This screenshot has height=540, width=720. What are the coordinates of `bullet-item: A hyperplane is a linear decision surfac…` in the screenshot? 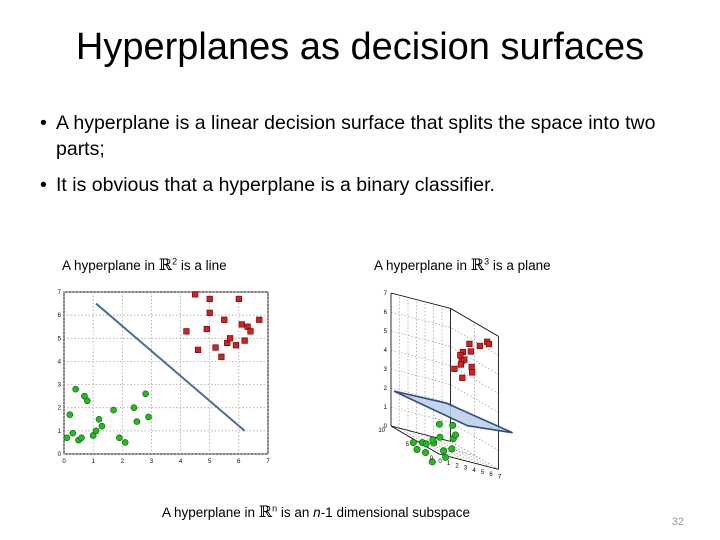 It's located at (360, 136).